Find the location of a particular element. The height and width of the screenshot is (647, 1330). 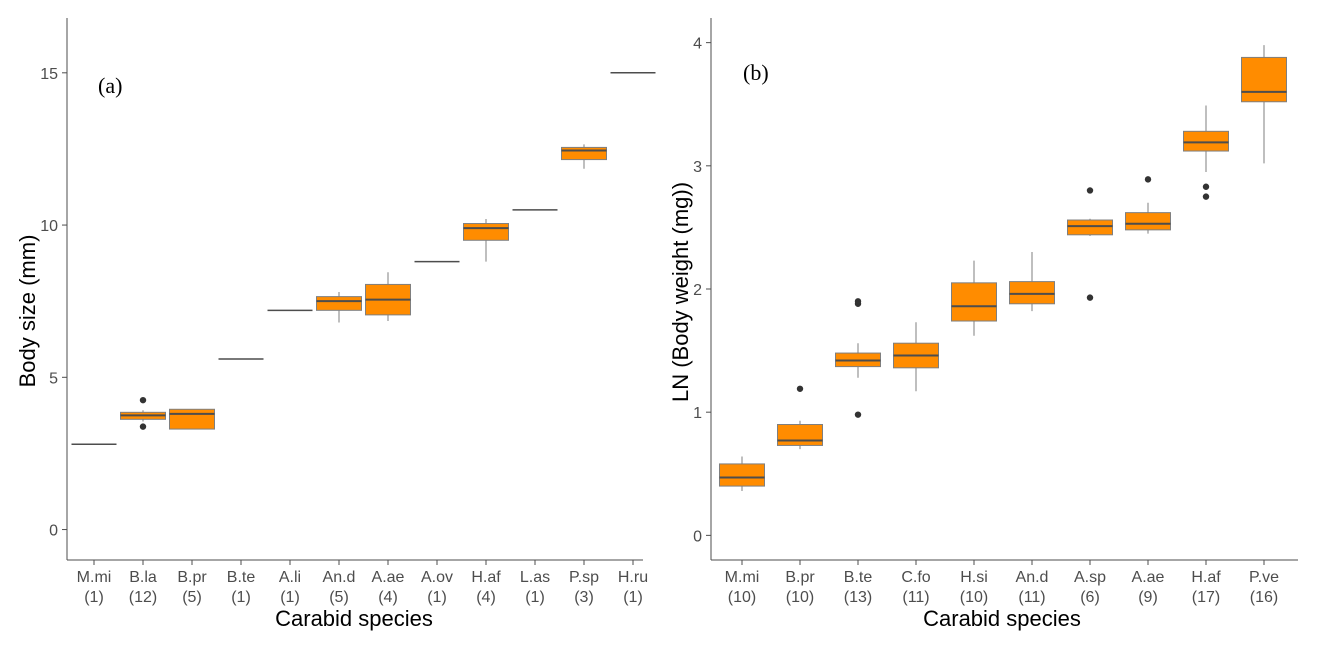

panel-b-y-axis-title: LN (Body weight (mg)) is located at coordinates (680, 292).